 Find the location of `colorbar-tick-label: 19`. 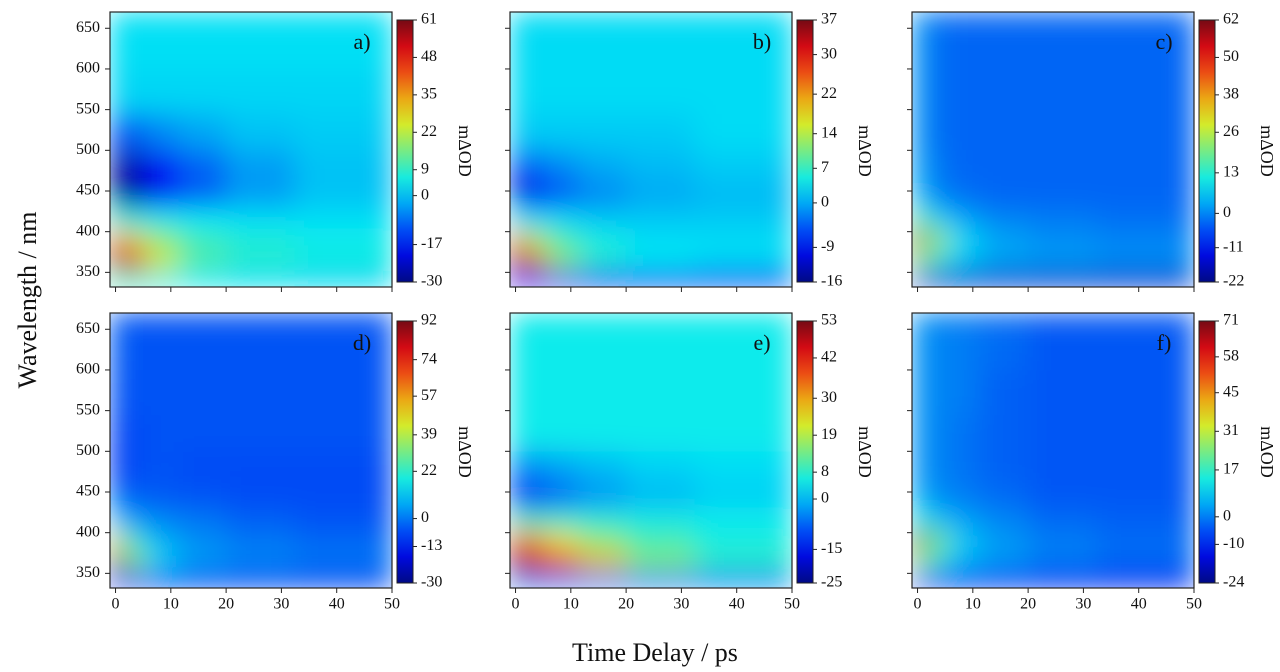

colorbar-tick-label: 19 is located at coordinates (829, 434).